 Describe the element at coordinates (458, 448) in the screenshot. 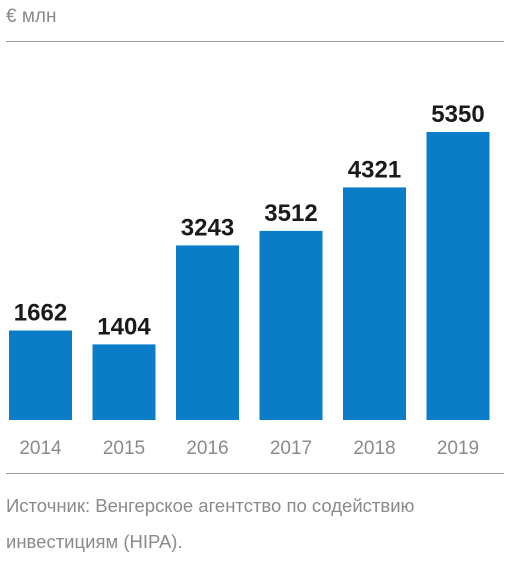

I see `x-tick-2019: 2019` at that location.